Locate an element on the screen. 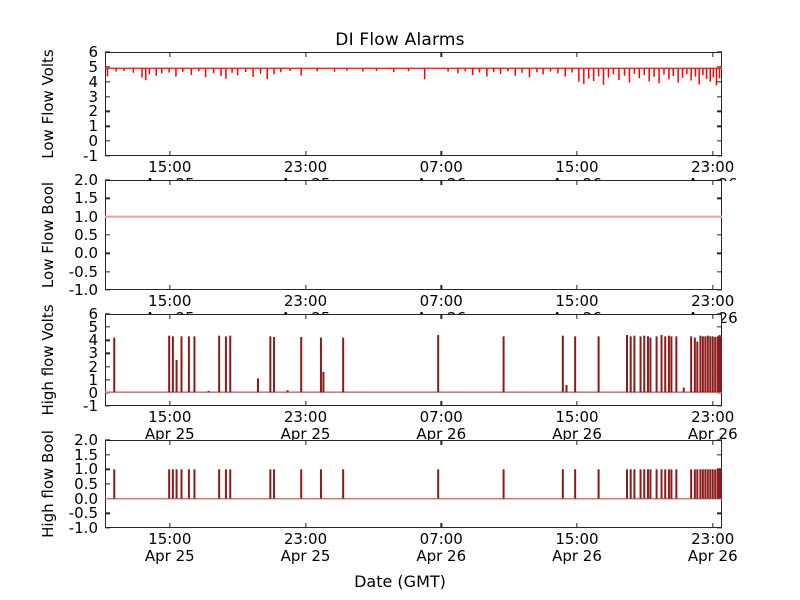  y-tick-label: 1 is located at coordinates (93, 379).